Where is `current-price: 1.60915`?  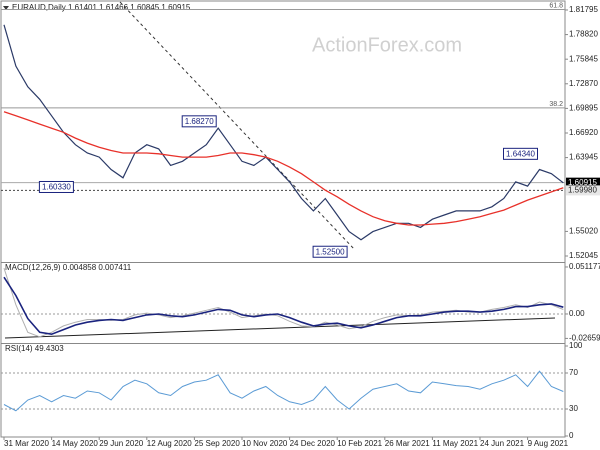
current-price: 1.60915 is located at coordinates (582, 182).